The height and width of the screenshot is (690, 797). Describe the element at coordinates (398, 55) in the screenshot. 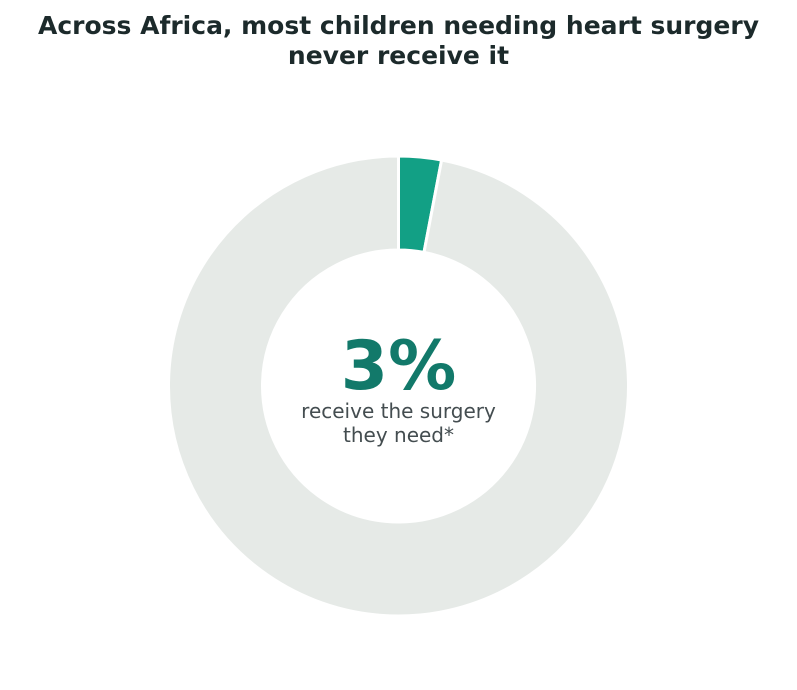

I see `chart-title-line-2: never receive it` at that location.